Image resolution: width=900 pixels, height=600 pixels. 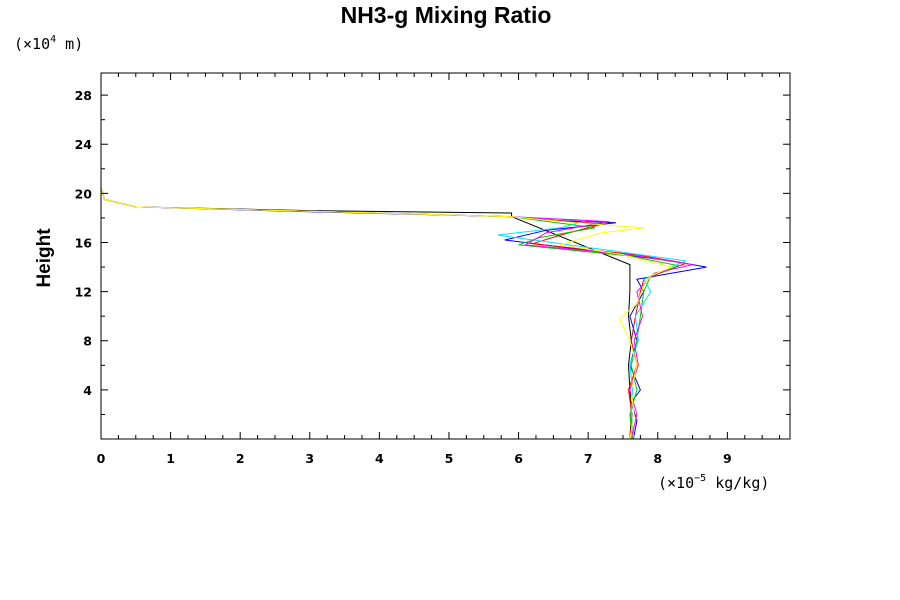 I want to click on y-tick-label: 4, so click(x=87, y=390).